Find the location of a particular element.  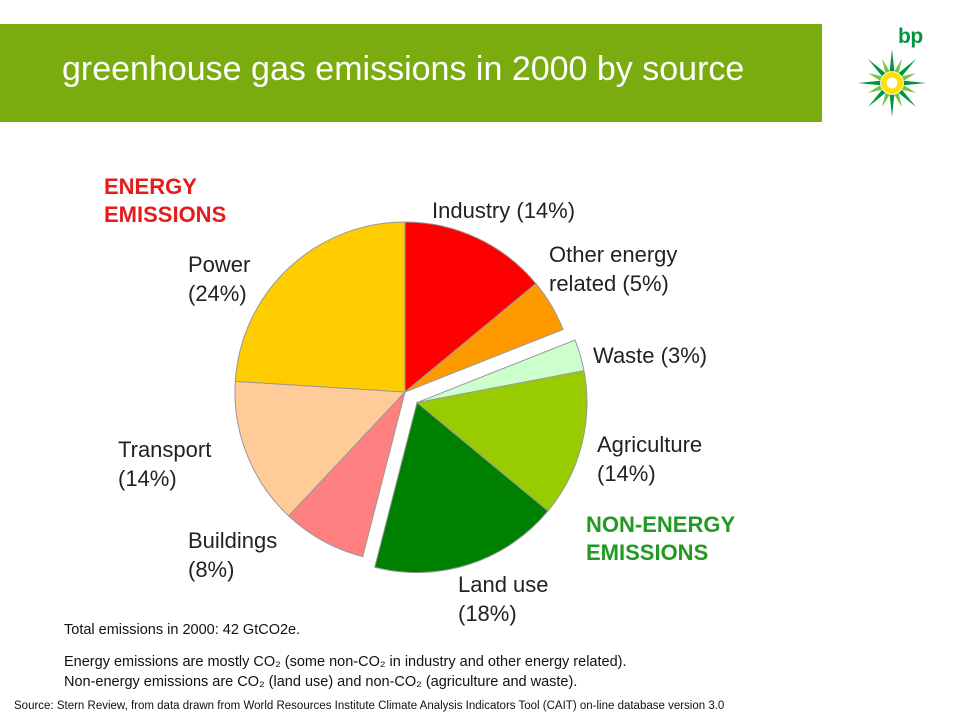

slice-label-agriculture: Agriculture (14%) is located at coordinates (649, 459).